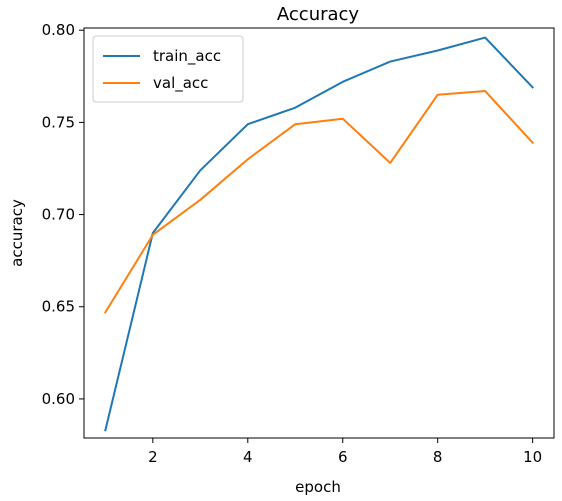  I want to click on x-tick-label: 10, so click(532, 457).